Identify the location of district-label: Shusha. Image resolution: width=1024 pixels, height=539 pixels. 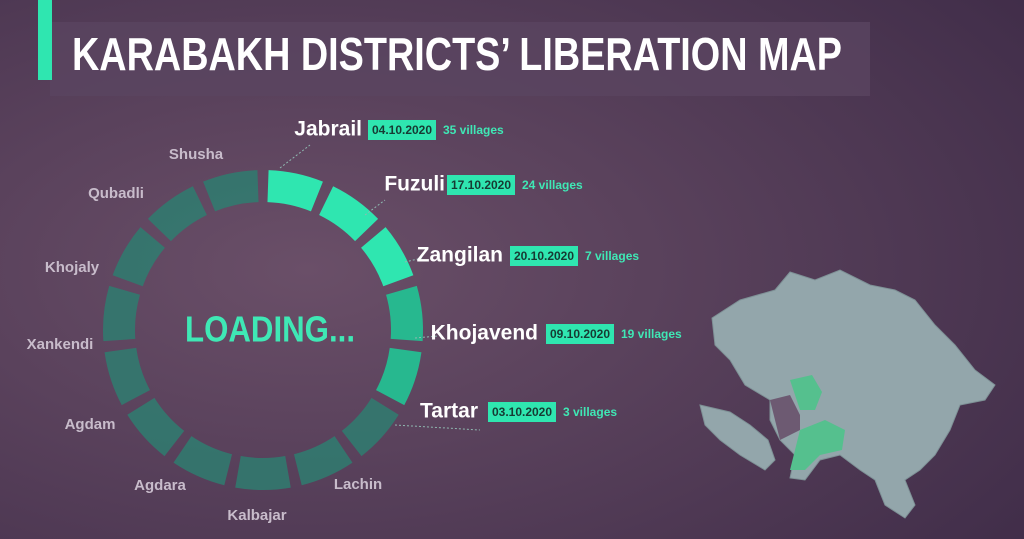
(196, 154).